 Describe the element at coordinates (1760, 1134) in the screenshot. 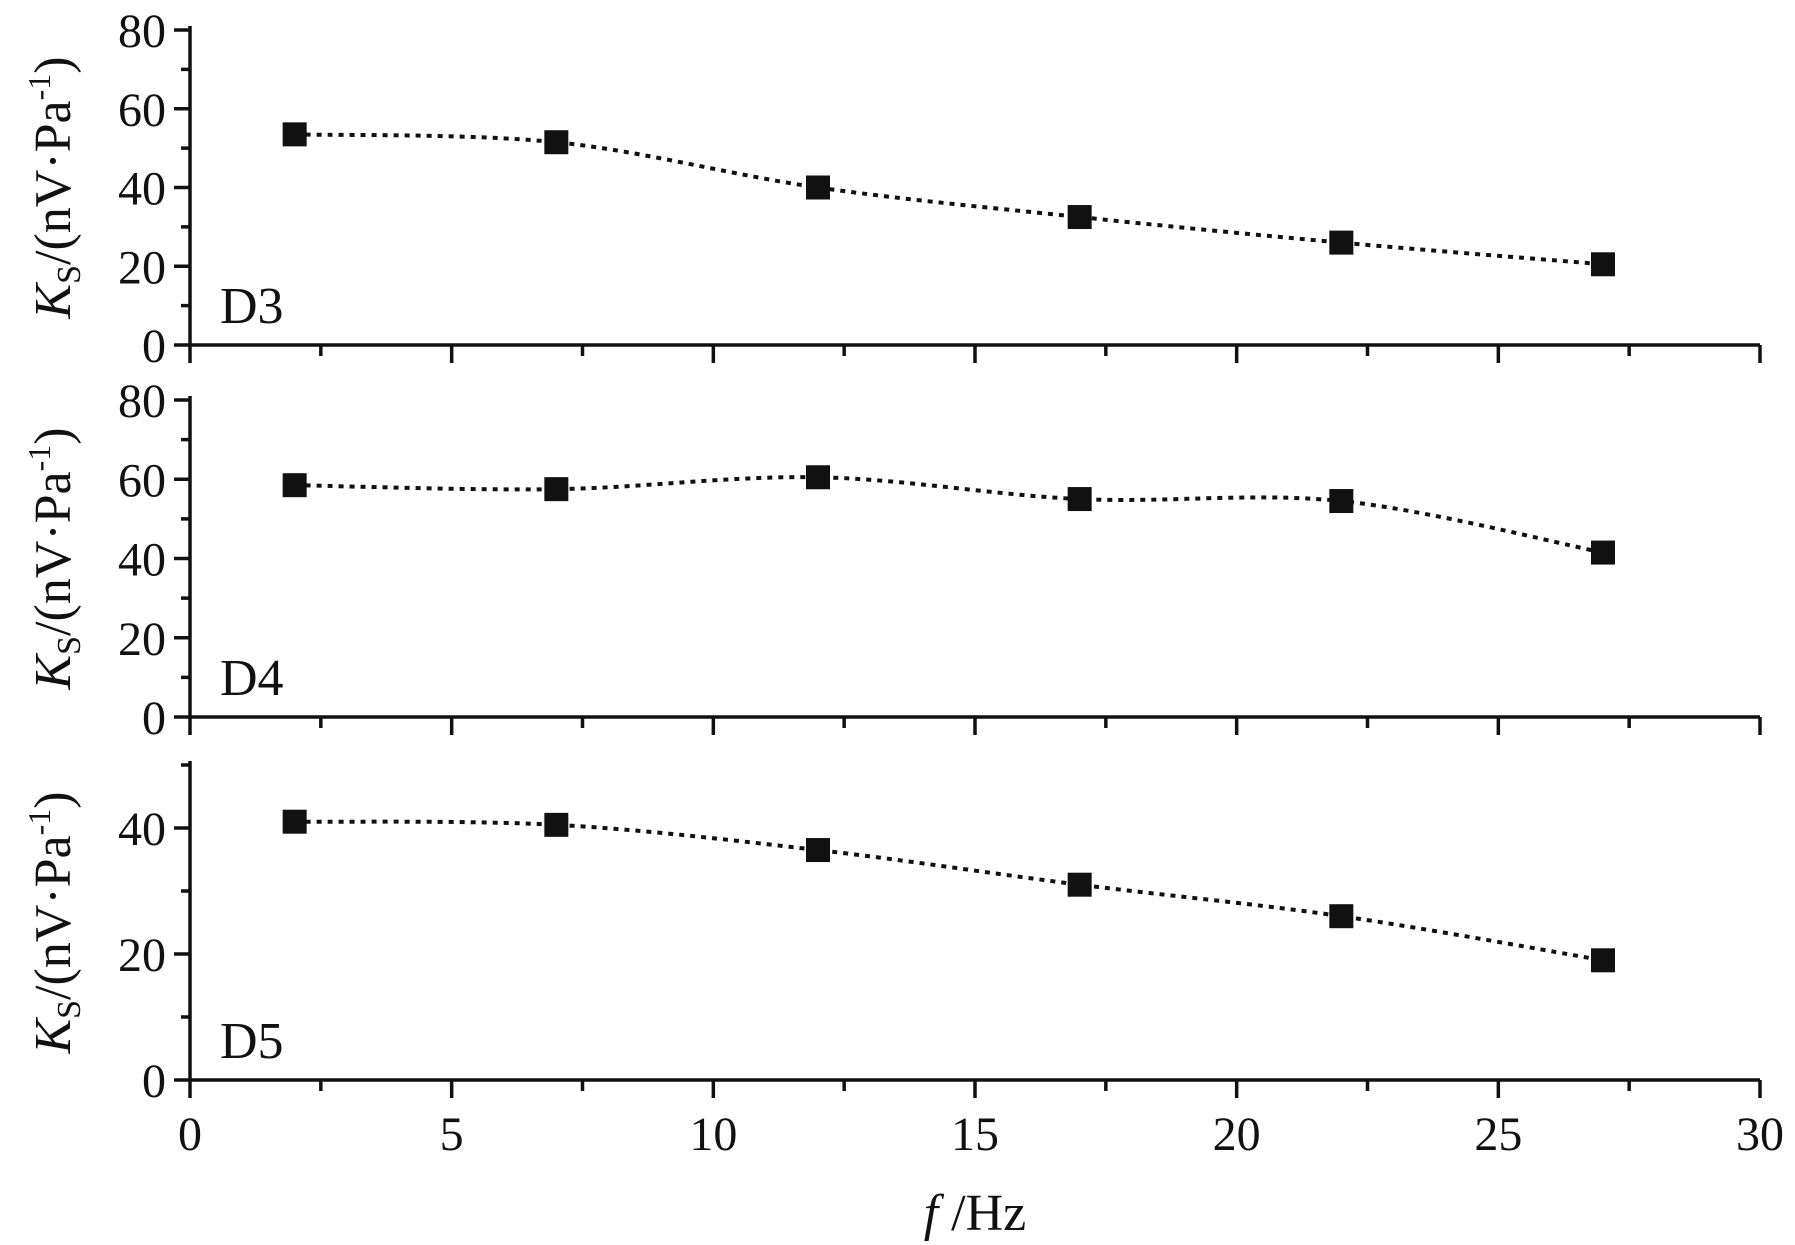

I see `x-tick-label: 30` at that location.